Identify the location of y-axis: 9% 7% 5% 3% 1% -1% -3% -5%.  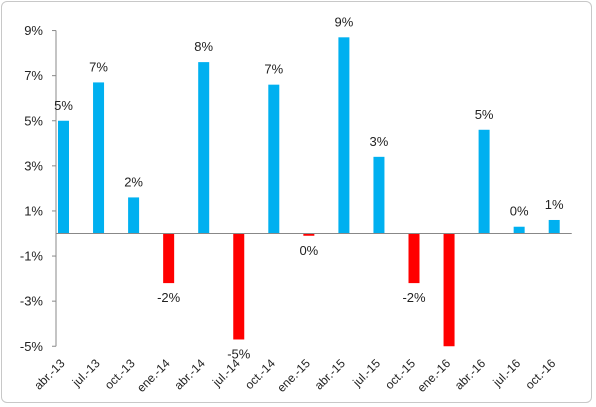
(38, 188).